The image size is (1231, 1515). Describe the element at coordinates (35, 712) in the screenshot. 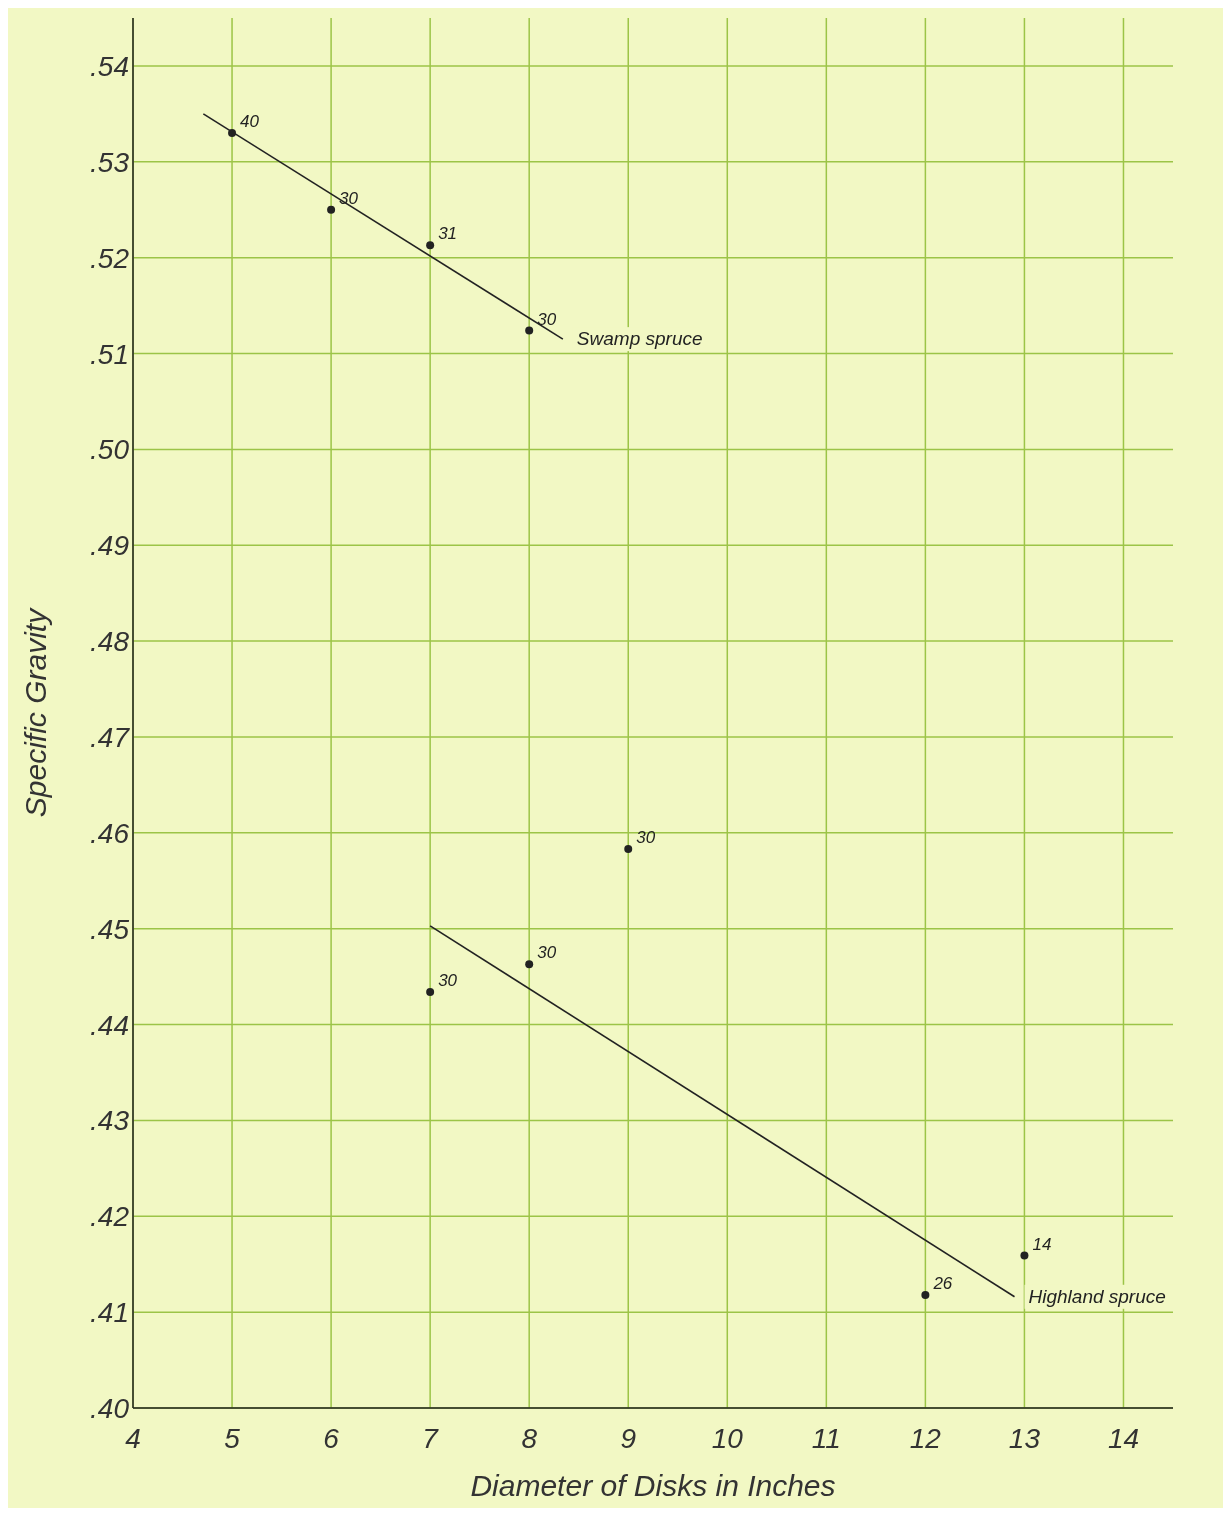

I see `y-axis-title: Specific Gravity` at that location.